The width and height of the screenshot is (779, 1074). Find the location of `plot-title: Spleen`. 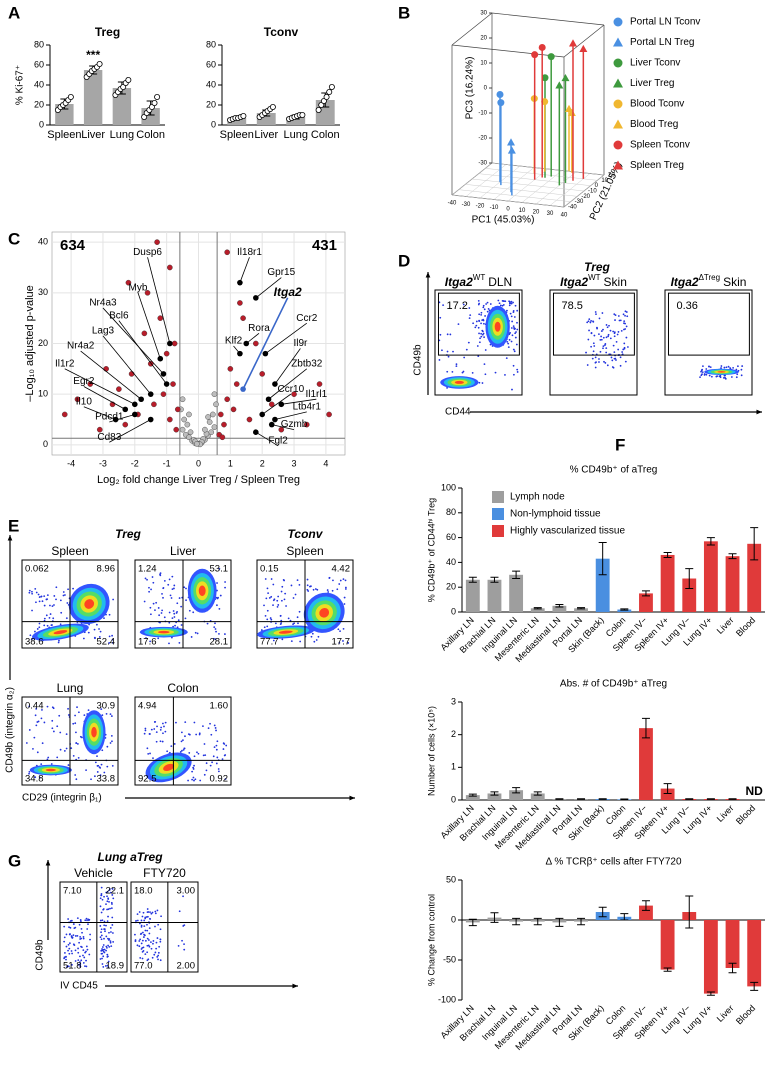

plot-title: Spleen is located at coordinates (69, 551).